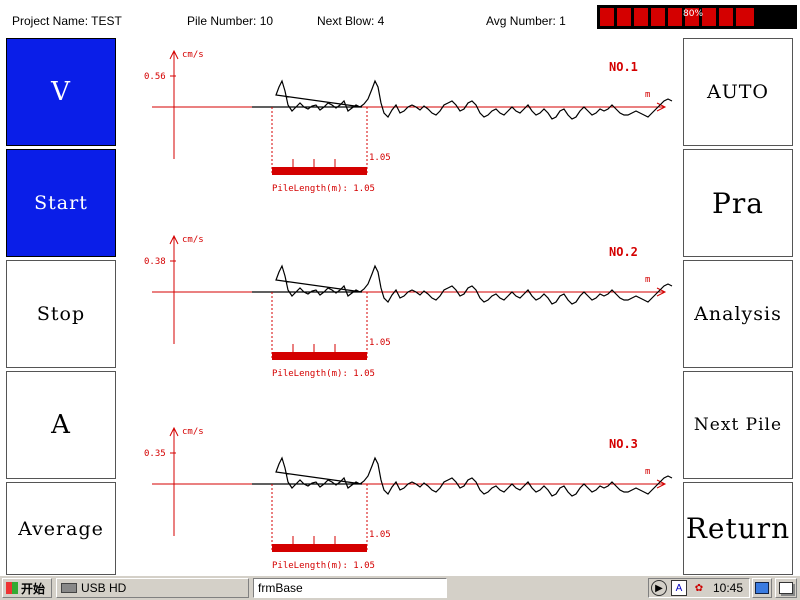 The image size is (800, 600). What do you see at coordinates (738, 203) in the screenshot?
I see `parameters-button: Pra` at bounding box center [738, 203].